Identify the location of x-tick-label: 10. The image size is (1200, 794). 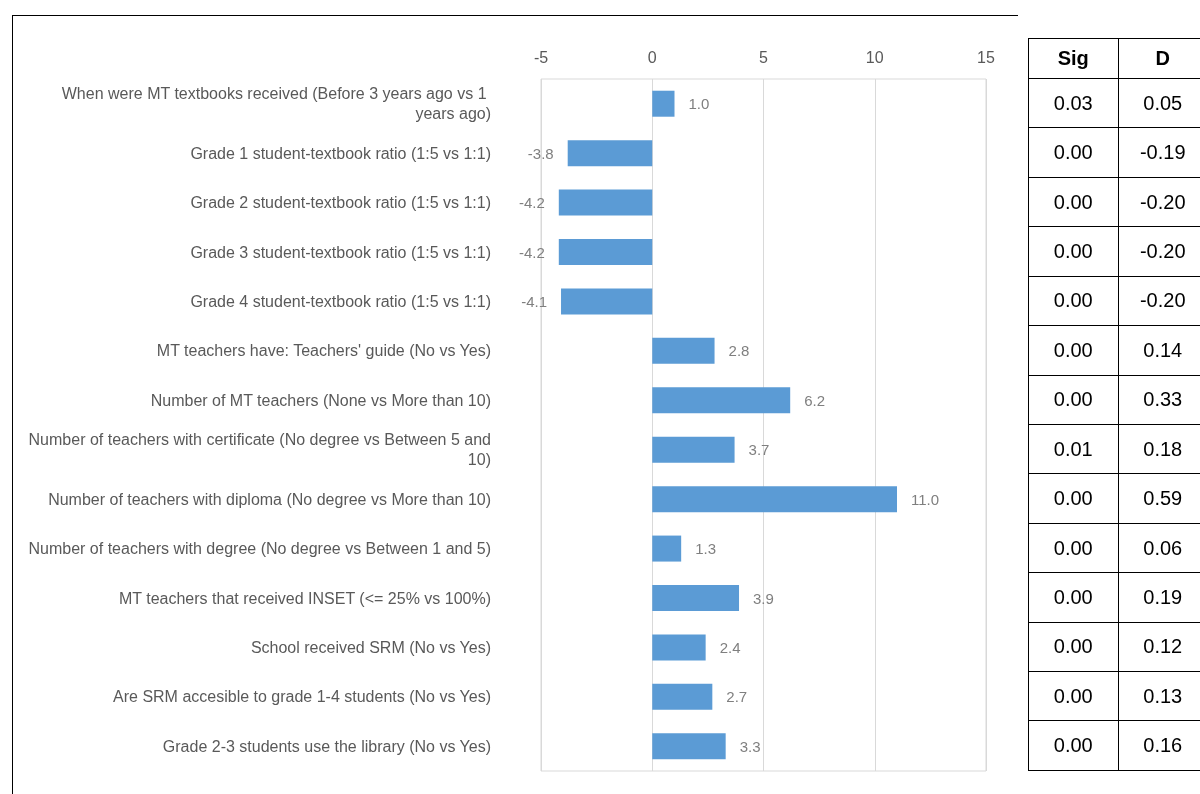
(874, 57).